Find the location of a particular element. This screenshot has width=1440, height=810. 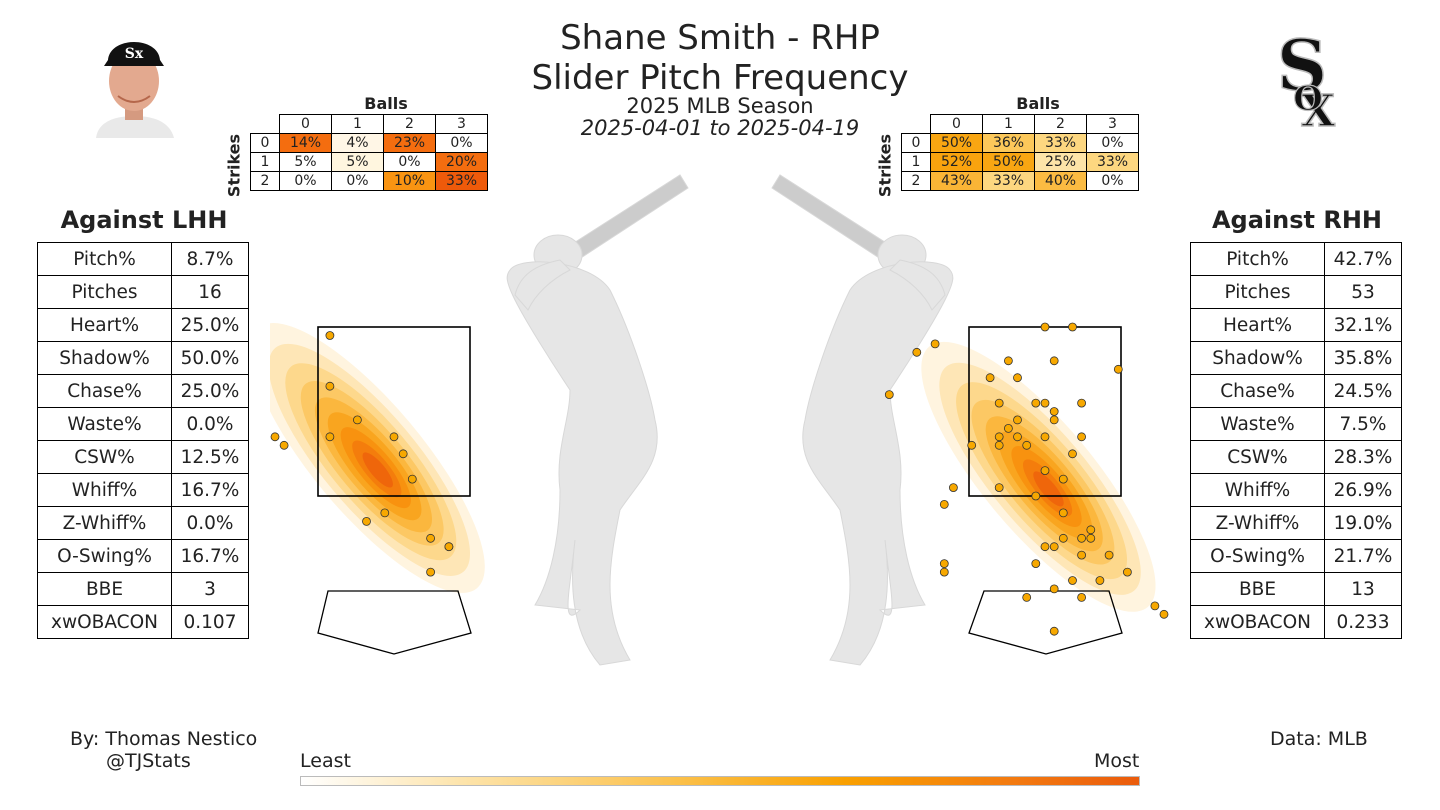

author-handle: @TJStats is located at coordinates (148, 761).